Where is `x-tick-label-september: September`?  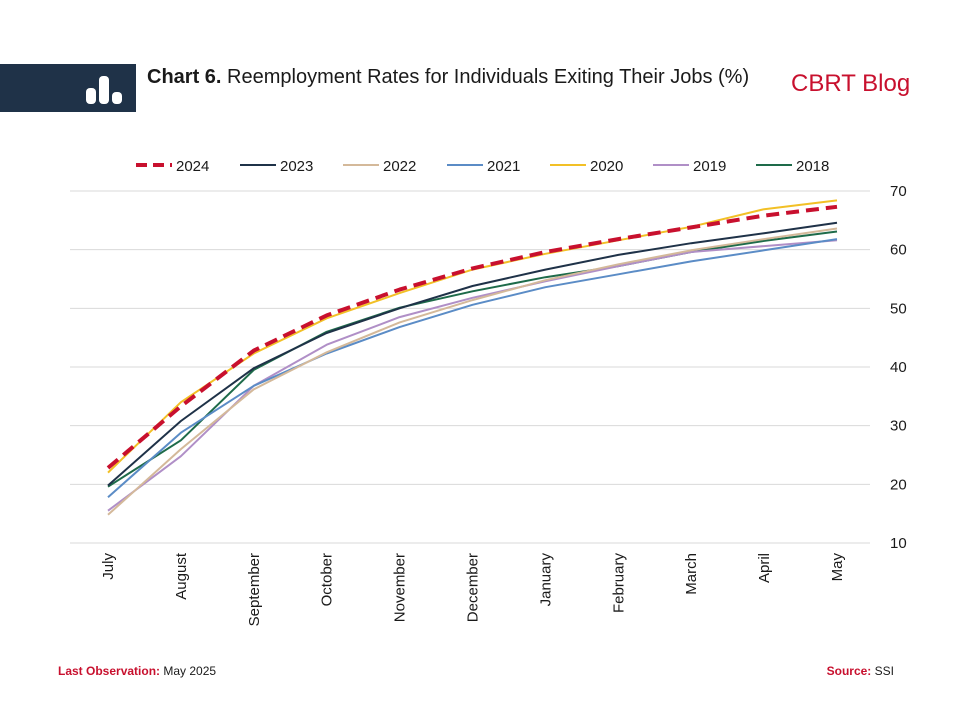
x-tick-label-september: September is located at coordinates (254, 589).